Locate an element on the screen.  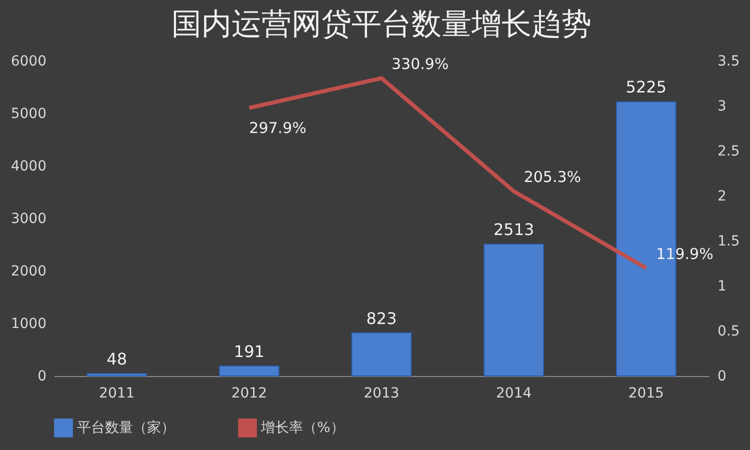
y-tick-label: 3000 is located at coordinates (28, 219).